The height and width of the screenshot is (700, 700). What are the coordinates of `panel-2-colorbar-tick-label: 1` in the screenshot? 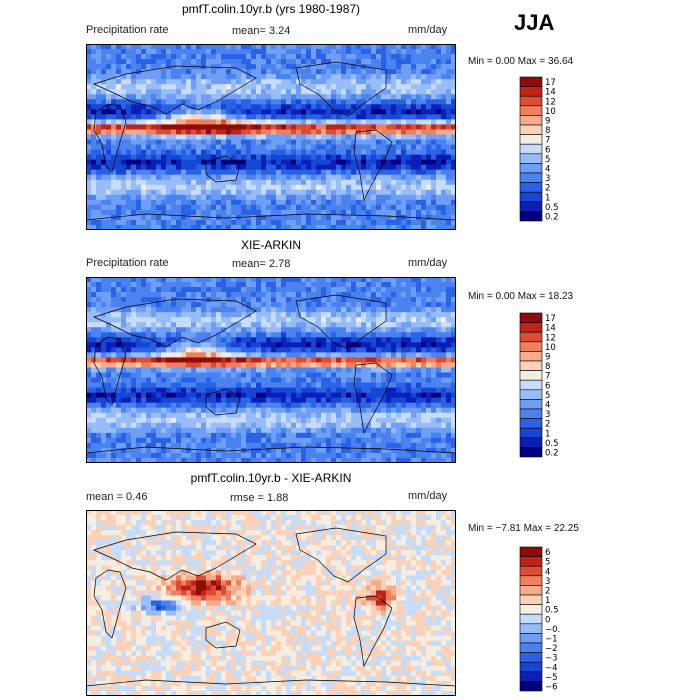 It's located at (547, 434).